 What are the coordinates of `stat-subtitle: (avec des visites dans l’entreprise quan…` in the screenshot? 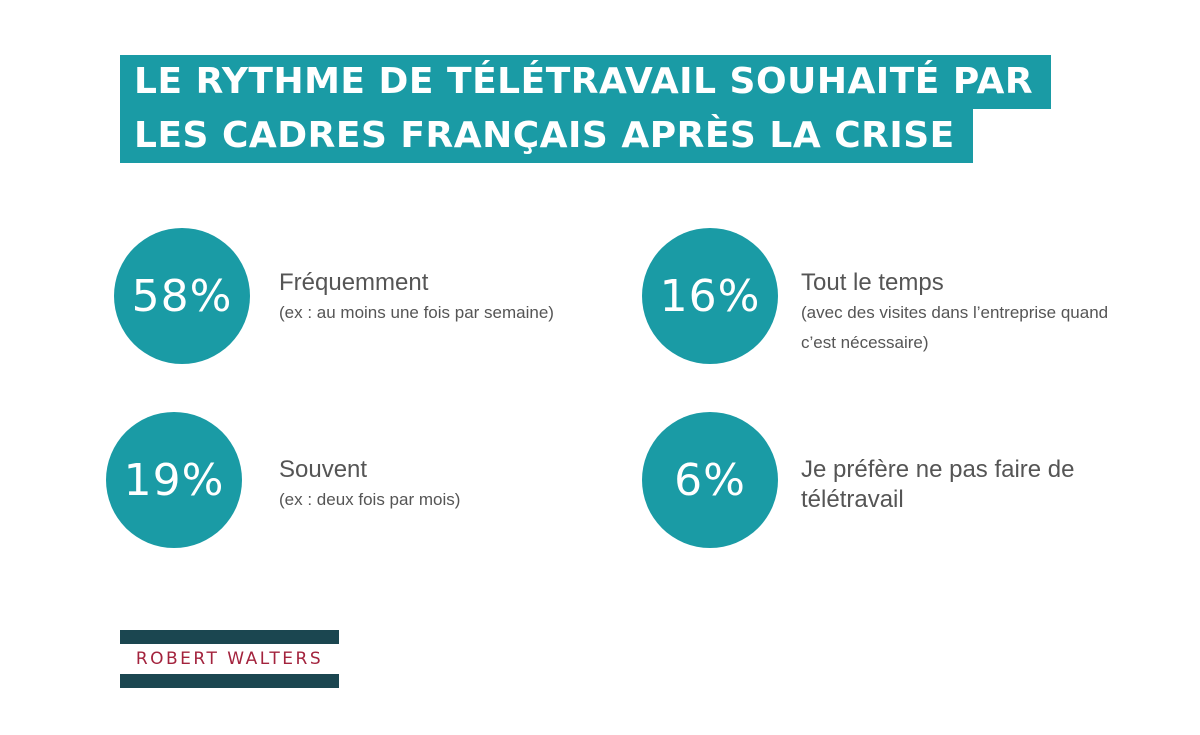 It's located at (955, 327).